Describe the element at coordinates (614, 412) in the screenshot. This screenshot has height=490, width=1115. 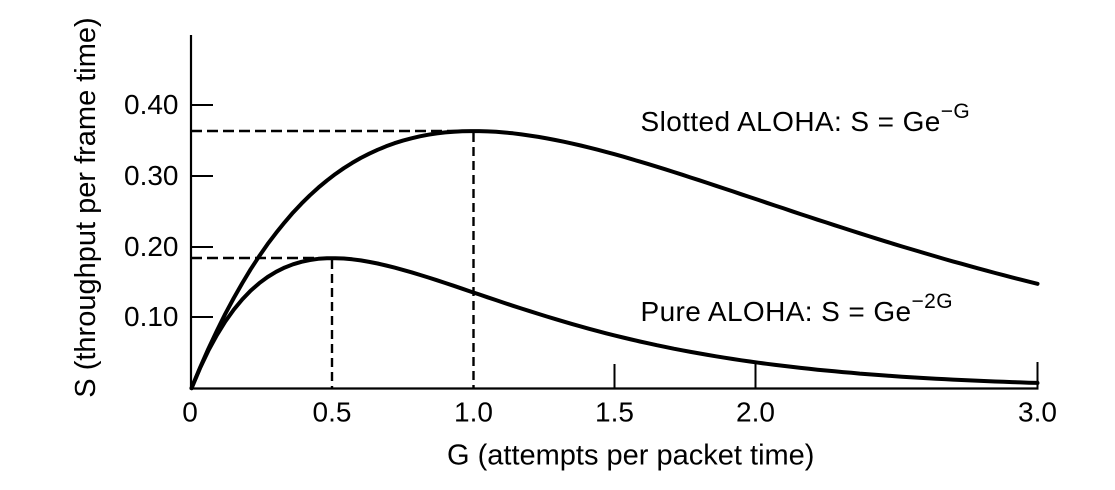
I see `svg-text: 1.5` at that location.